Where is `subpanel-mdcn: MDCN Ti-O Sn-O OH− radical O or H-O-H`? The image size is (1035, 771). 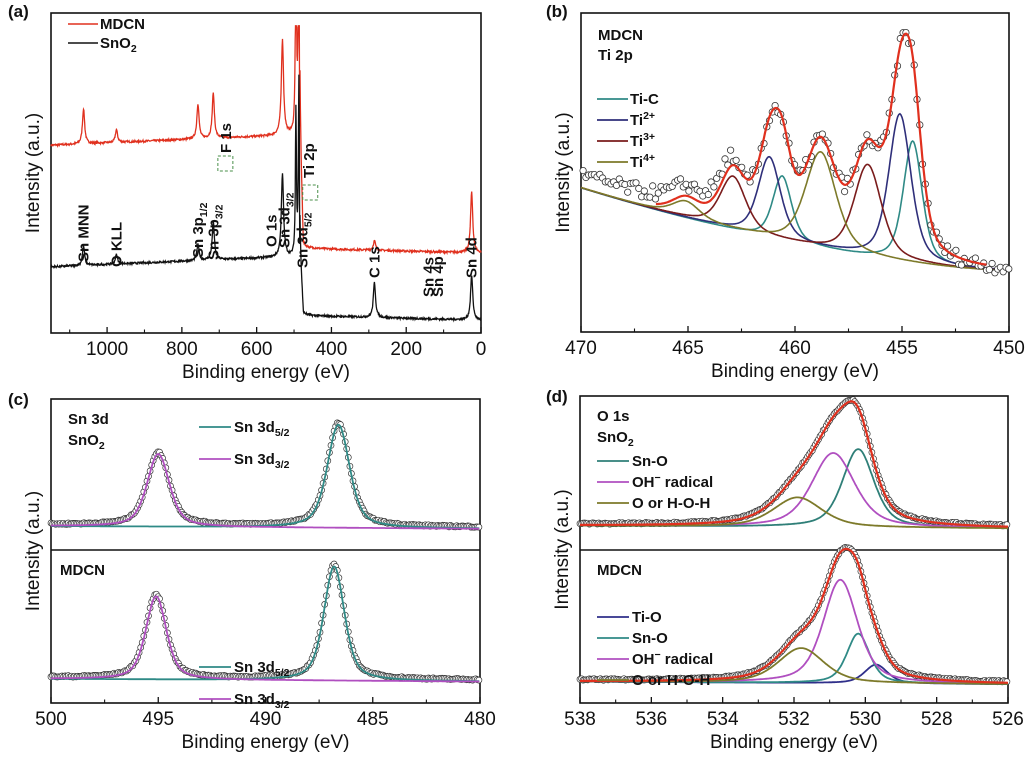 subpanel-mdcn: MDCN Ti-O Sn-O OH− radical O or H-O-H is located at coordinates (793, 616).